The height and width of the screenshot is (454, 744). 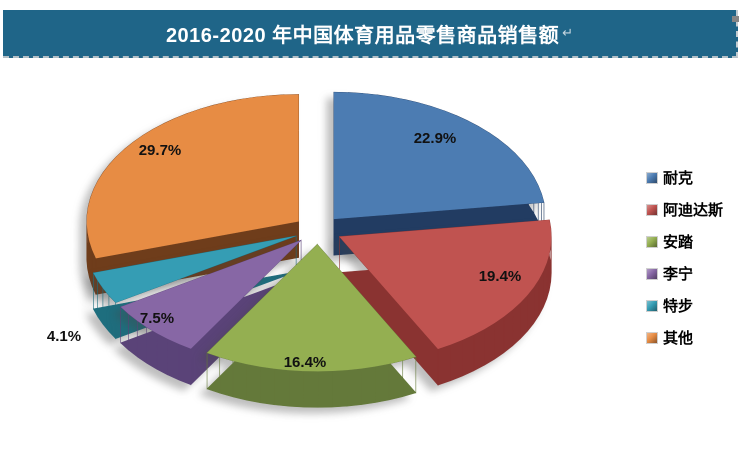 I want to click on legend-item-0: 耐克, so click(x=684, y=178).